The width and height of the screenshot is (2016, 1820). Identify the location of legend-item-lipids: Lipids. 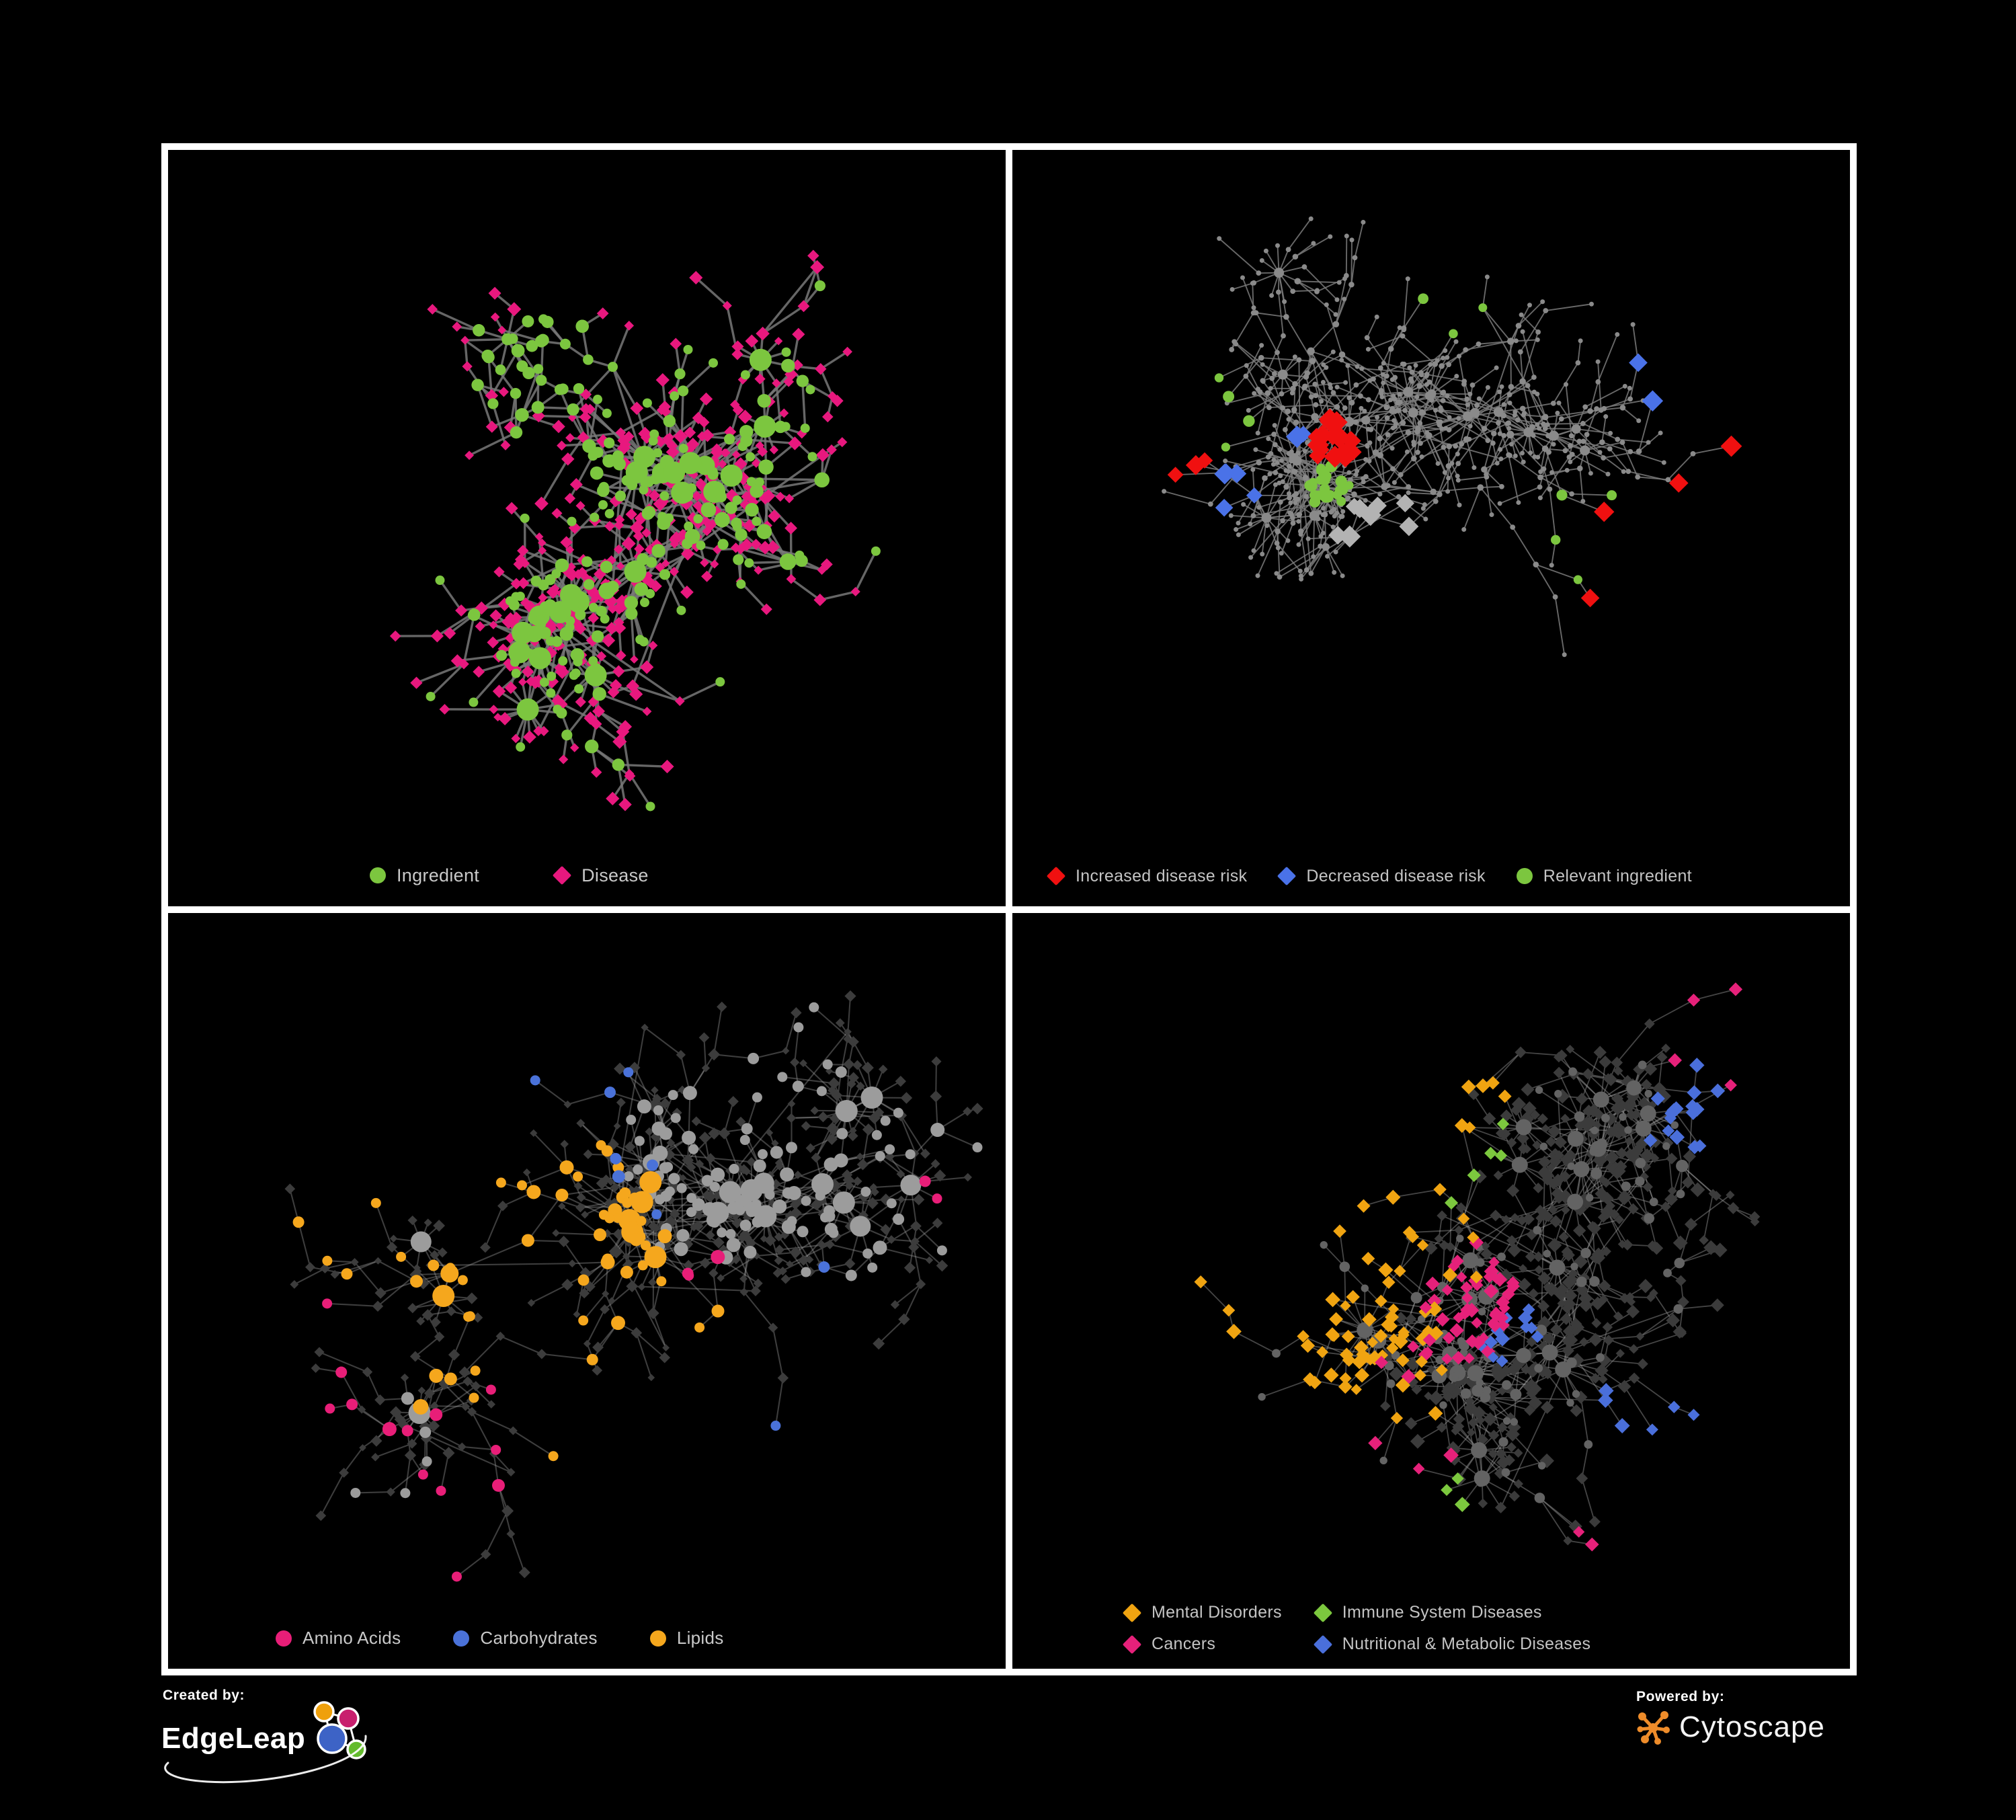
(686, 1638).